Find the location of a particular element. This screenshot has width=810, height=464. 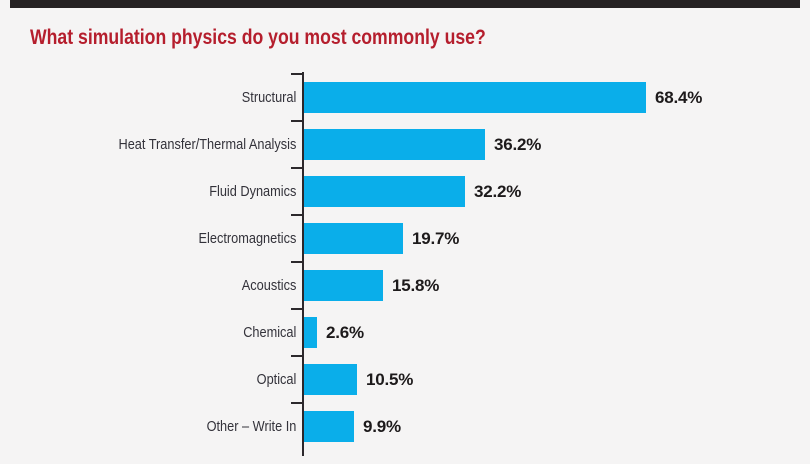

category-label: Other – Write In is located at coordinates (251, 426).